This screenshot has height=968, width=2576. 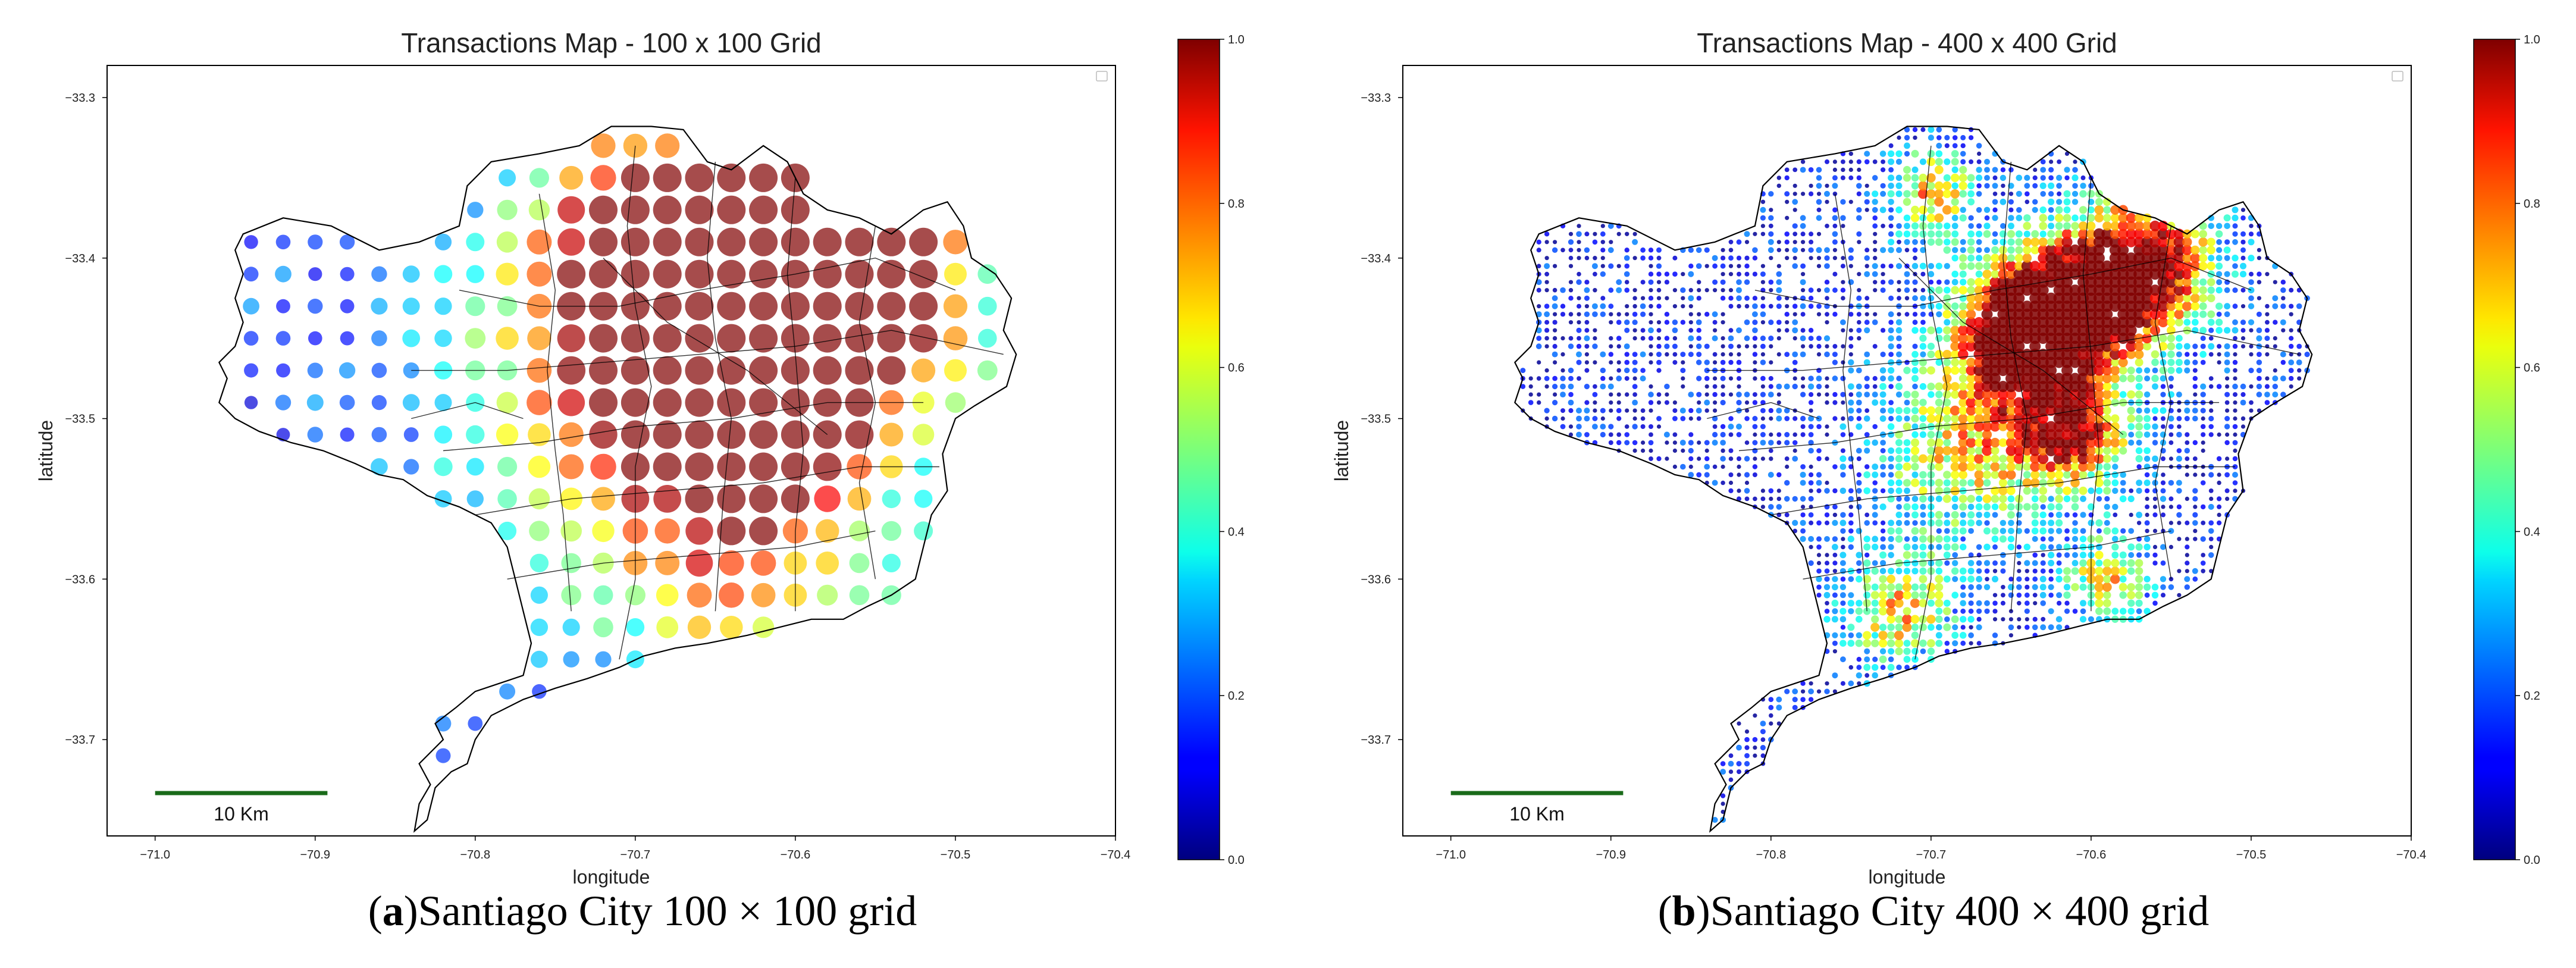 What do you see at coordinates (1979, 427) in the screenshot?
I see `commune-boundary` at bounding box center [1979, 427].